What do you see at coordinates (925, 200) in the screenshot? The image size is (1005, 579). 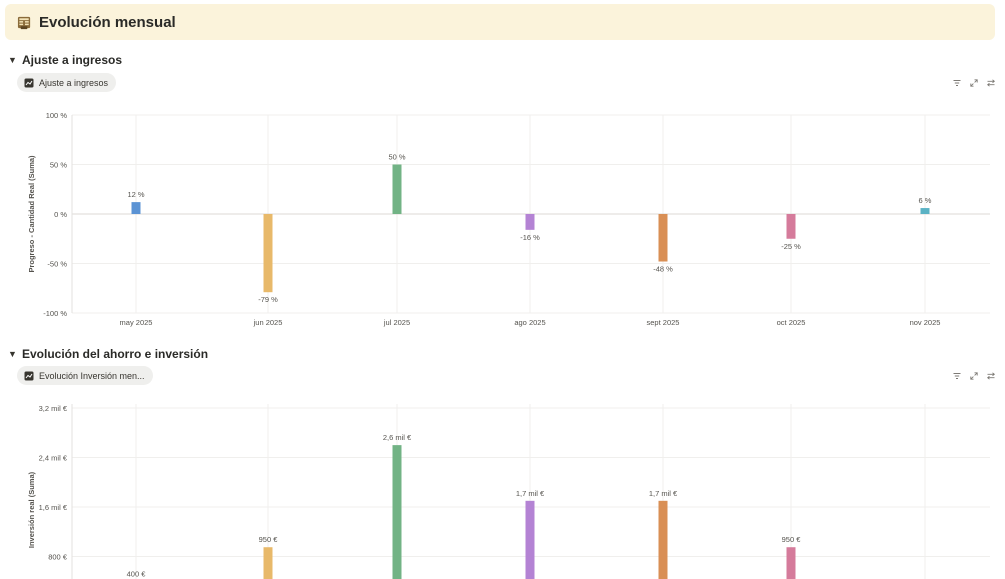 I see `data-label: 6 %` at bounding box center [925, 200].